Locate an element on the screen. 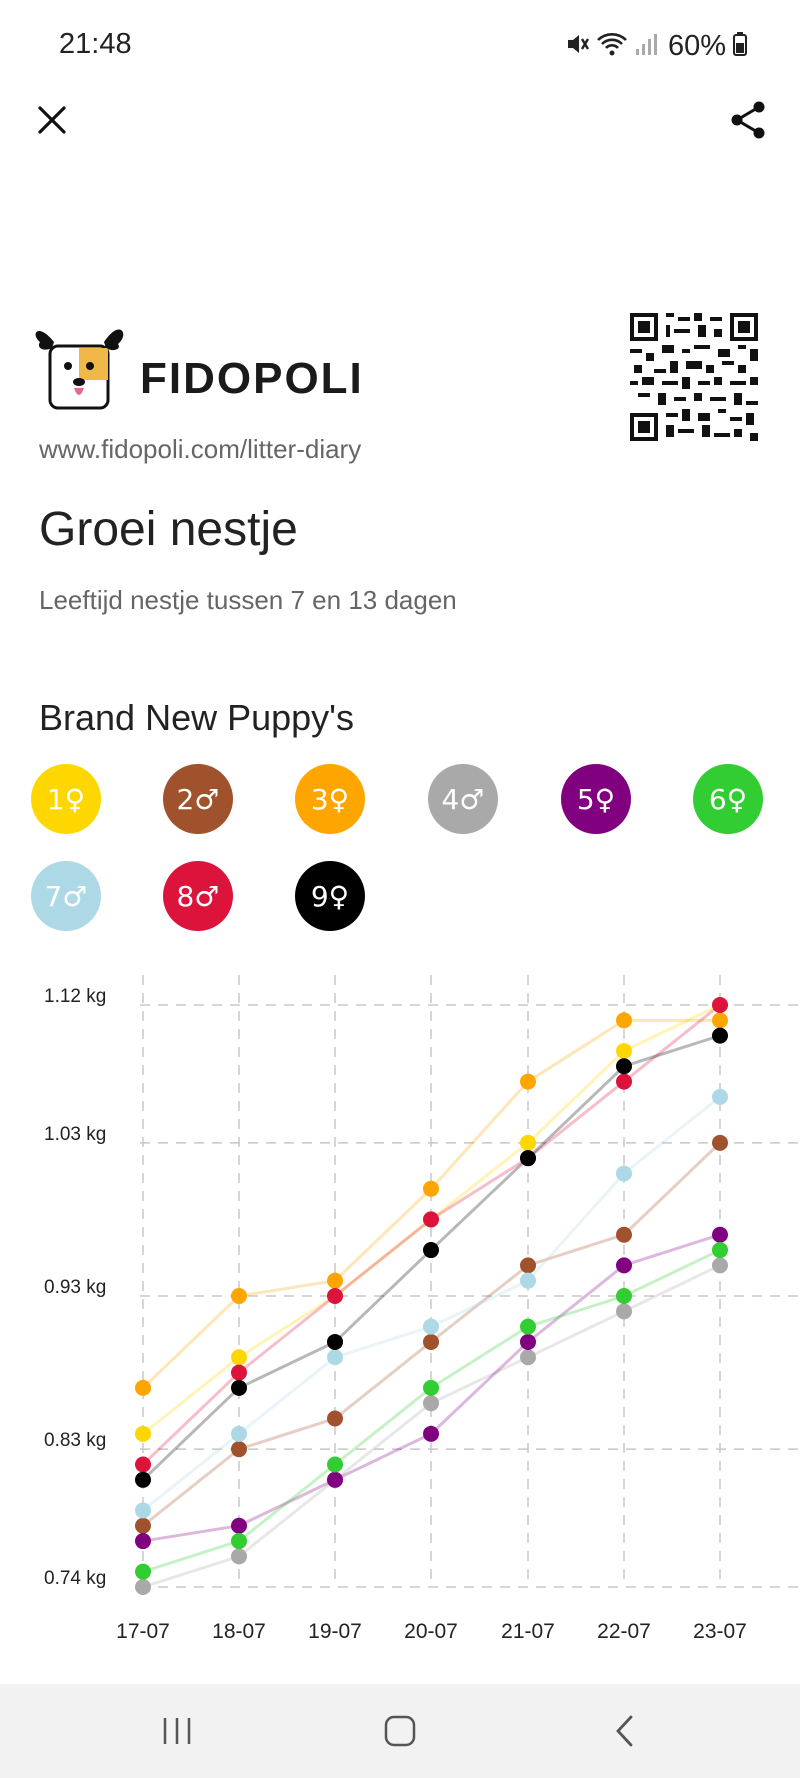 The width and height of the screenshot is (800, 1778). y-tick-label: 1.03 kg is located at coordinates (75, 1134).